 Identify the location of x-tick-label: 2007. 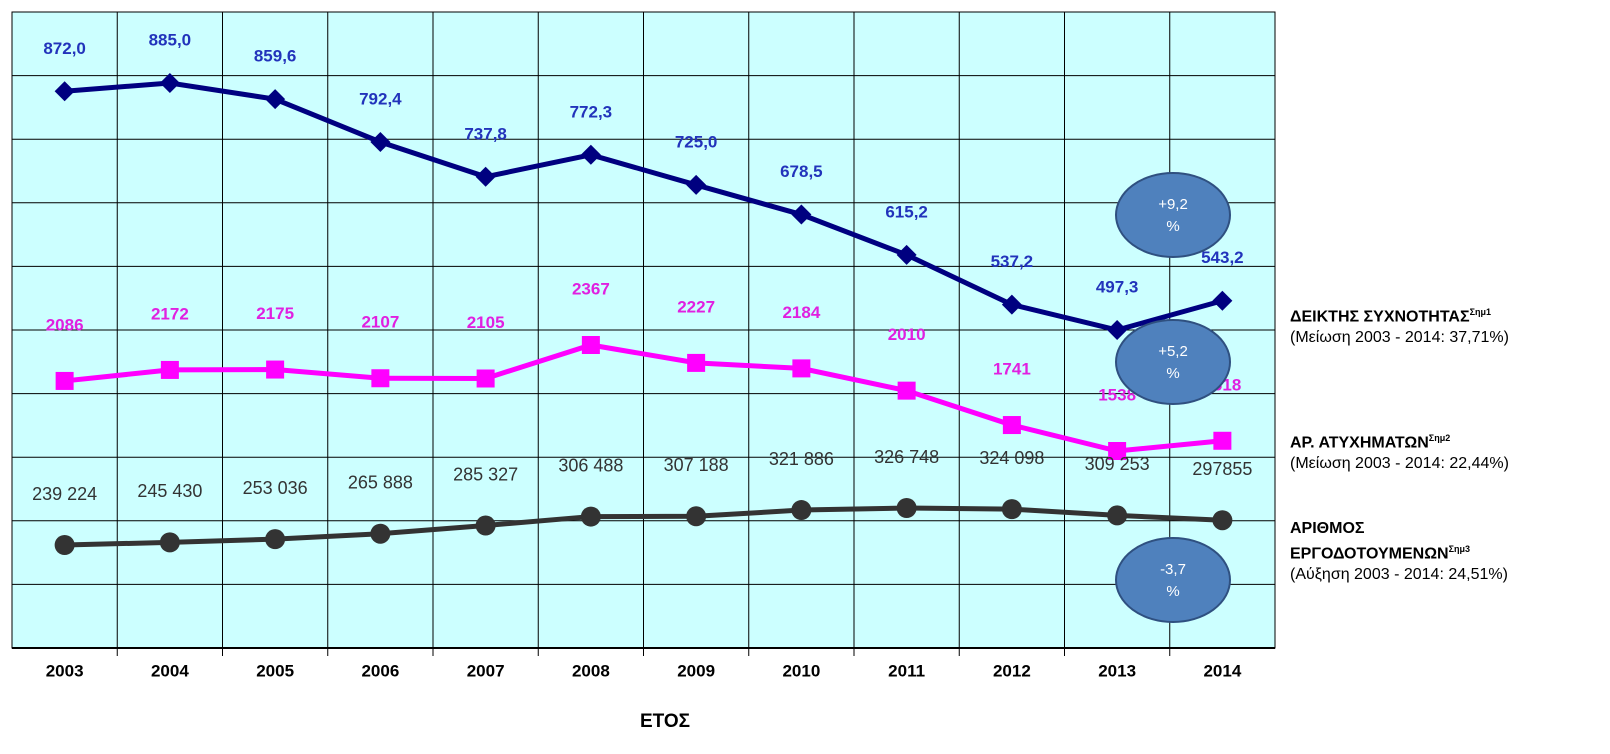
(486, 670).